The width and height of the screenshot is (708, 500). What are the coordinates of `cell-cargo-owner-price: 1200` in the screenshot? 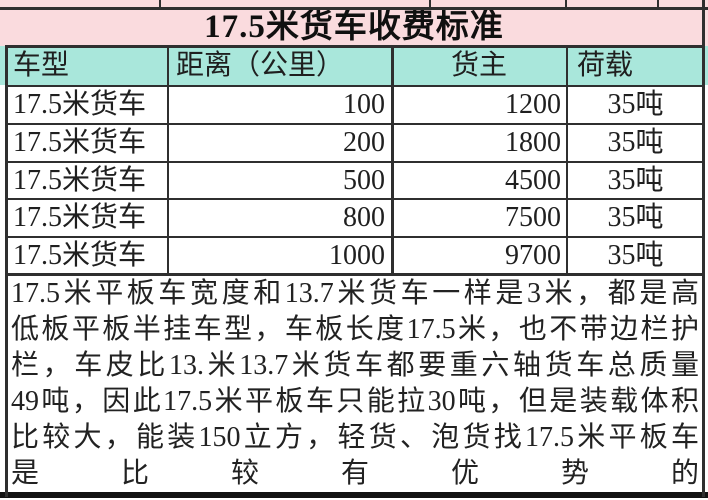 It's located at (533, 104).